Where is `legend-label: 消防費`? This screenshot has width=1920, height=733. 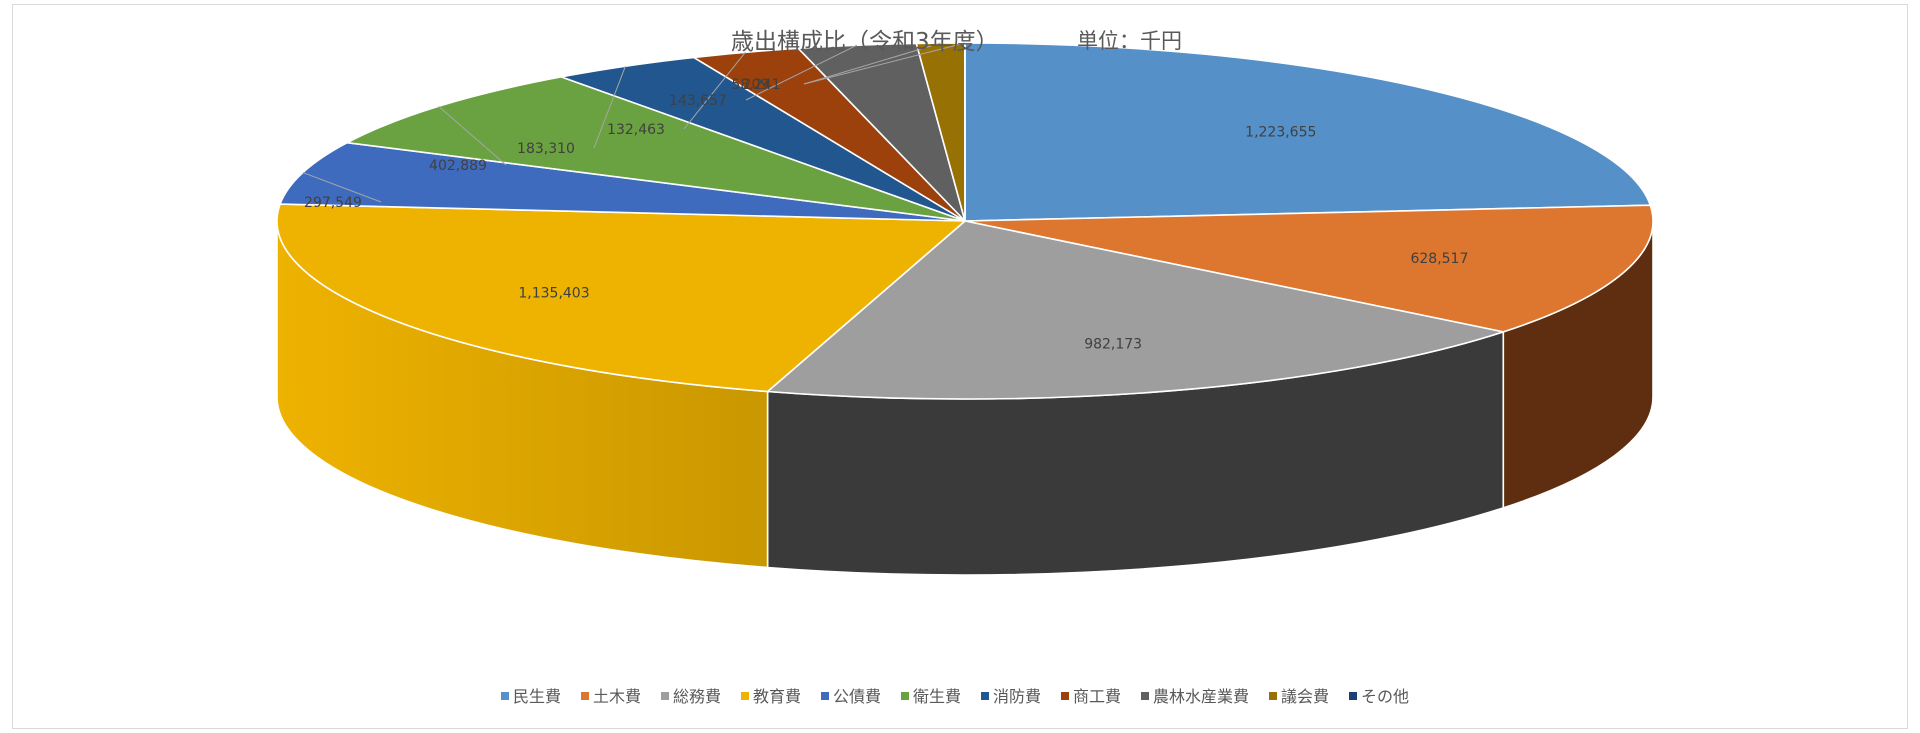 legend-label: 消防費 is located at coordinates (1017, 696).